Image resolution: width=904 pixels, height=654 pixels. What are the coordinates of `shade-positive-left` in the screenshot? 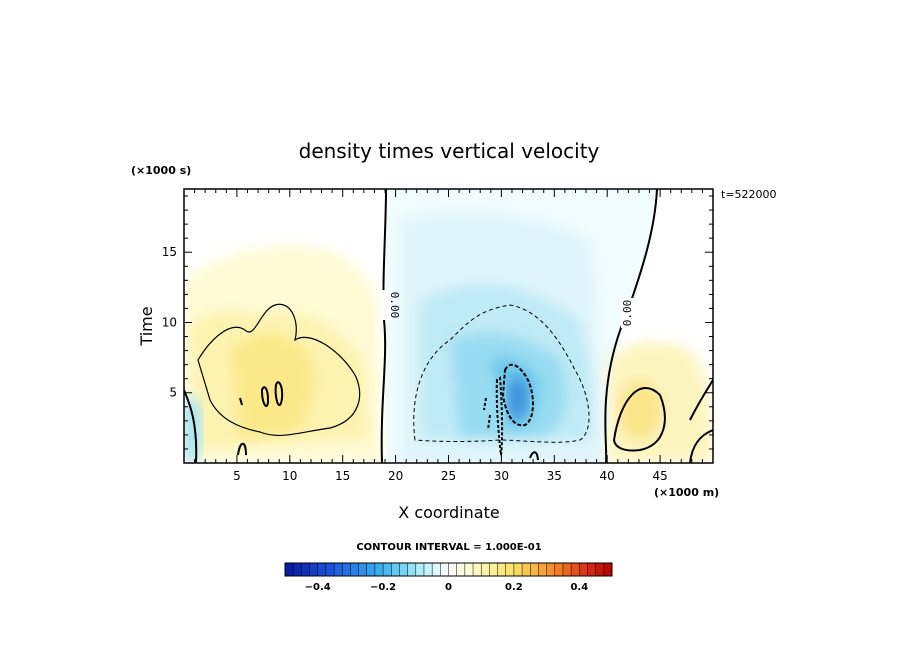 It's located at (283, 354).